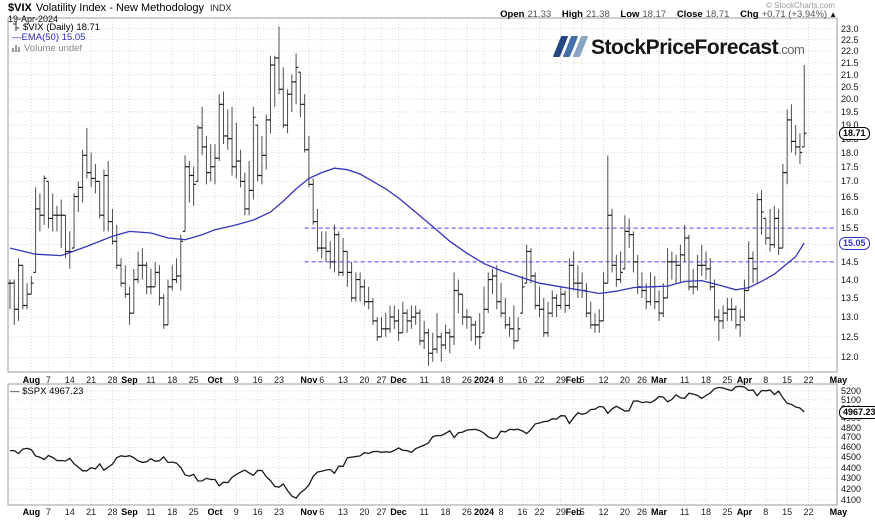  Describe the element at coordinates (16, 49) in the screenshot. I see `volume-bars-icon` at that location.